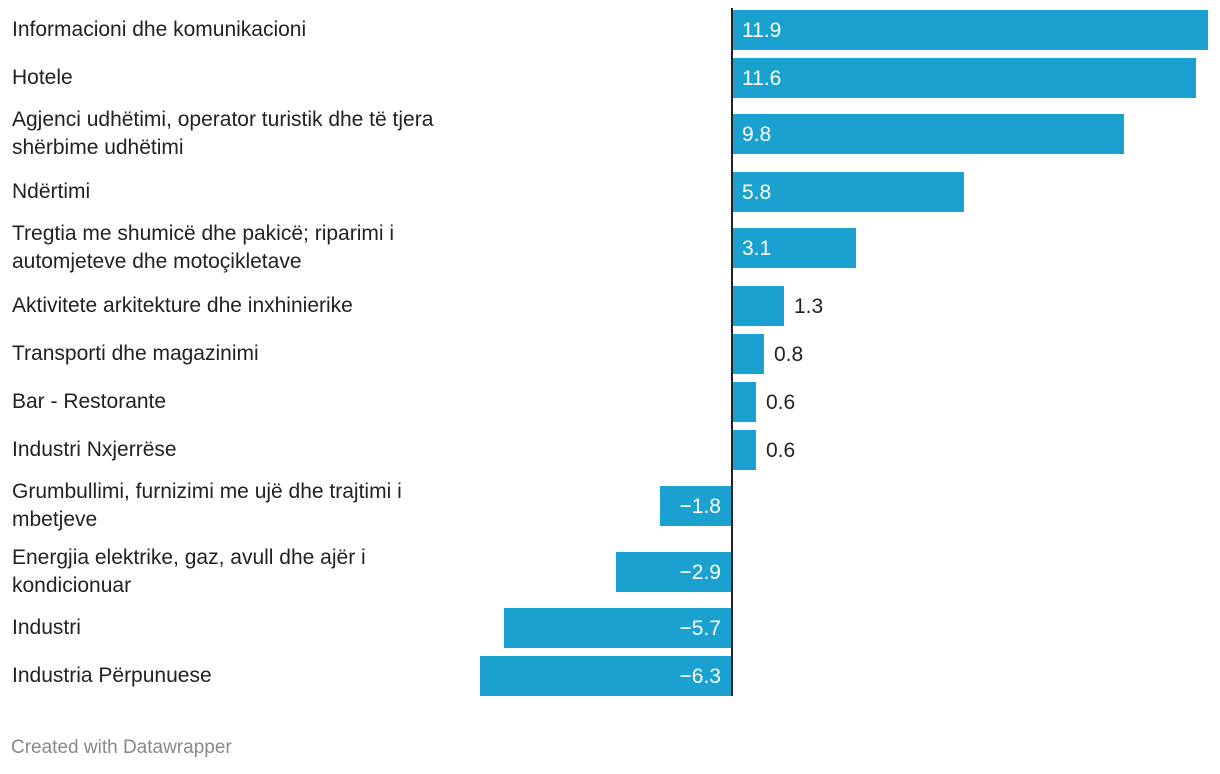  What do you see at coordinates (121, 747) in the screenshot?
I see `datawrapper-credit: Created with Datawrapper` at bounding box center [121, 747].